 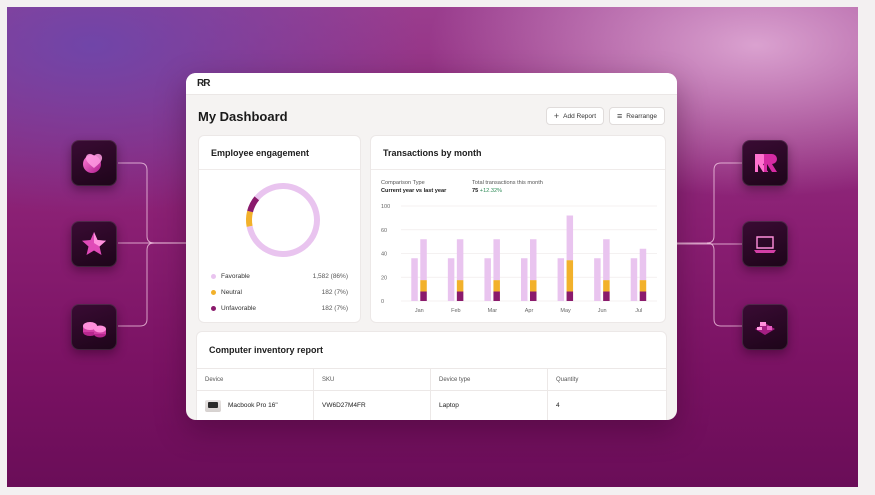 What do you see at coordinates (556, 115) in the screenshot?
I see `plus-icon: +` at bounding box center [556, 115].